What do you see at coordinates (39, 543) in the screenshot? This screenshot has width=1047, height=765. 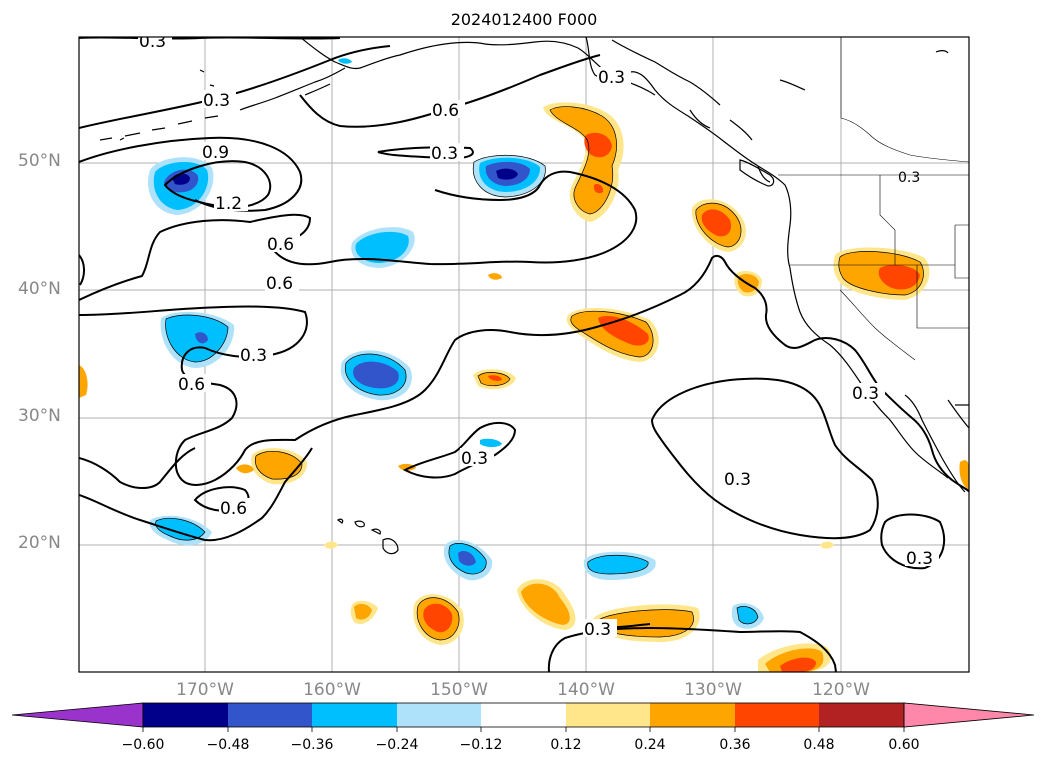 I see `lat-label: 20°N` at bounding box center [39, 543].